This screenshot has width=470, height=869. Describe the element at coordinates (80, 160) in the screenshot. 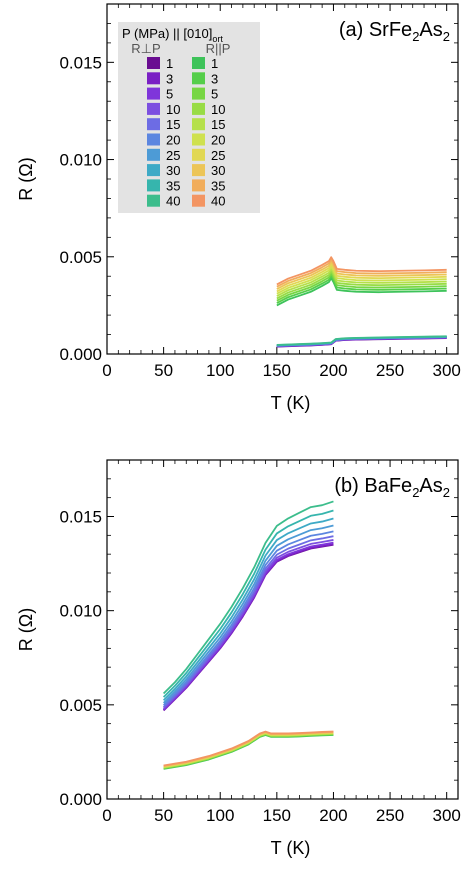

I see `y-tick-label: 0.010` at that location.